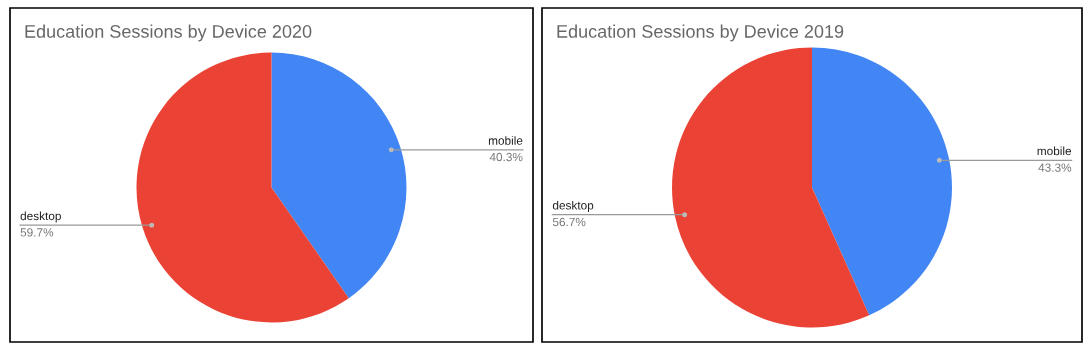  What do you see at coordinates (506, 157) in the screenshot?
I see `data-label: 40.3%` at bounding box center [506, 157].